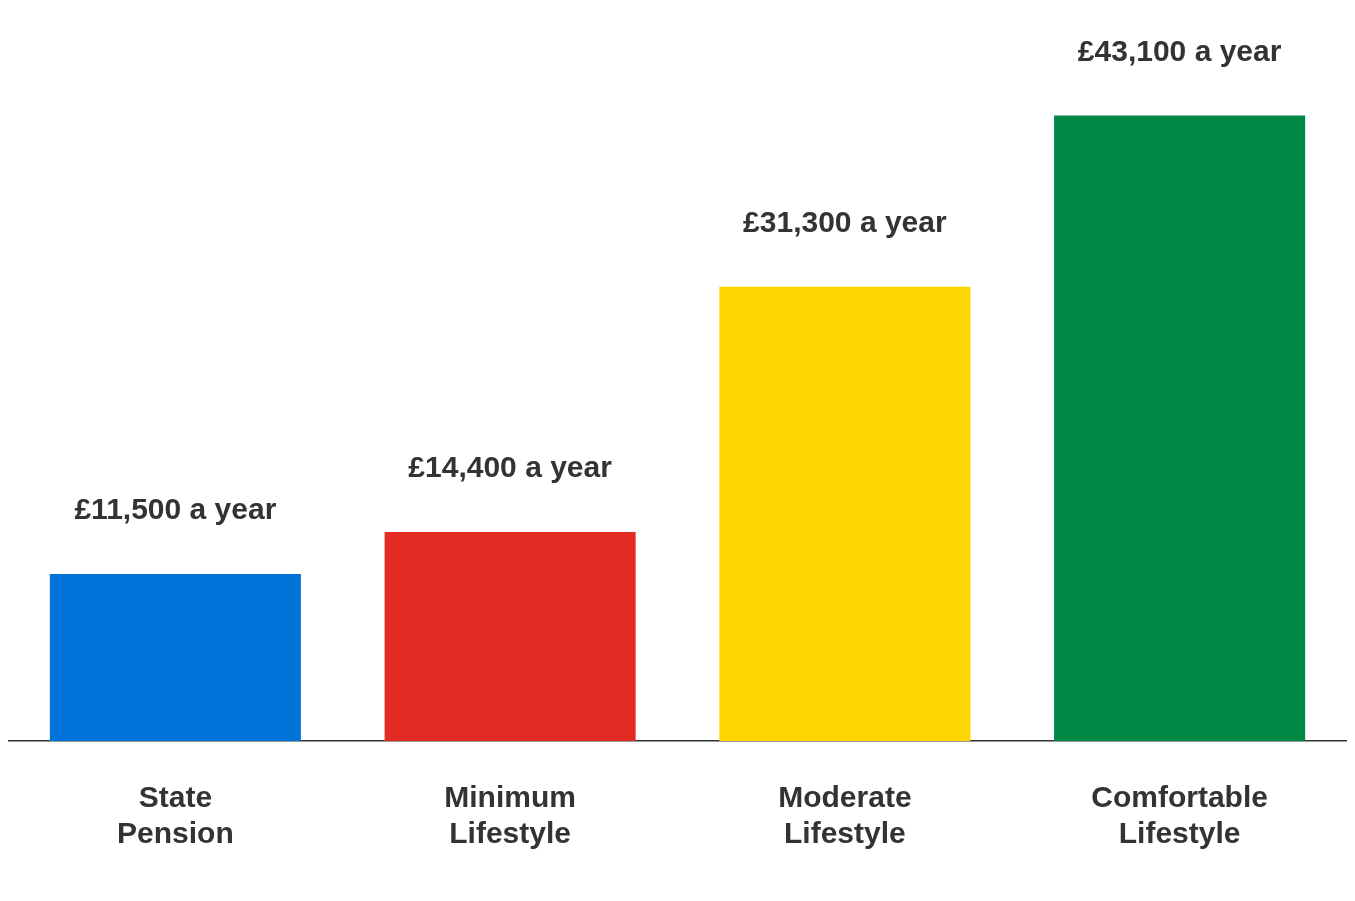 The image size is (1355, 901). Describe the element at coordinates (845, 815) in the screenshot. I see `x-tick-label: Moderate Lifestyle` at that location.